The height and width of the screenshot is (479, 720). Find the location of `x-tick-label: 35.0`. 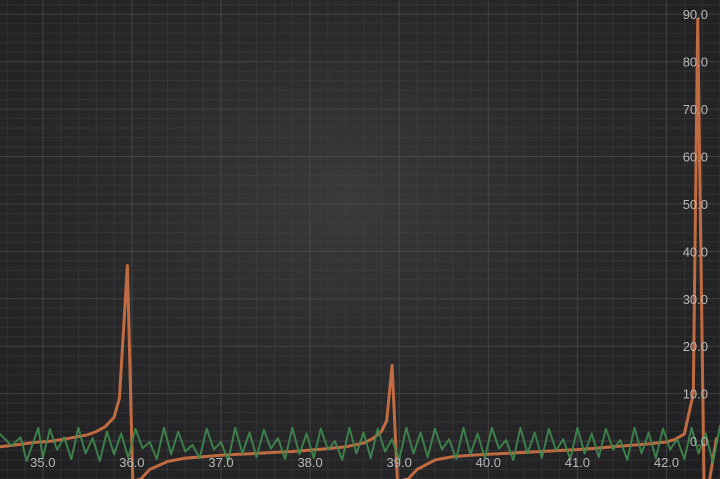

x-tick-label: 35.0 is located at coordinates (42, 462).